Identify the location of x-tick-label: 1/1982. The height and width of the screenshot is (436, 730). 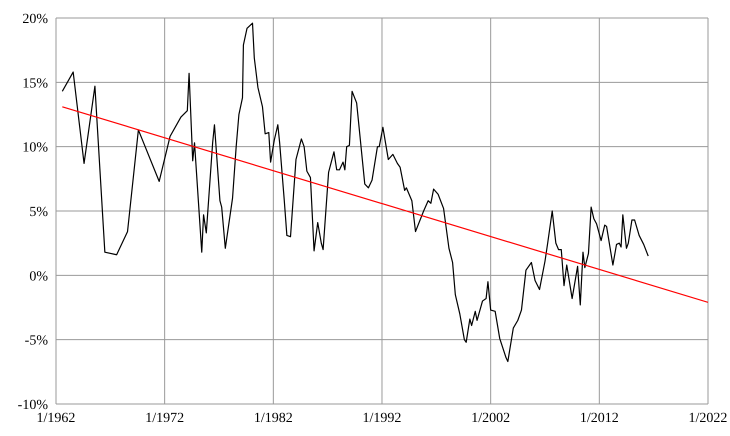
(273, 418).